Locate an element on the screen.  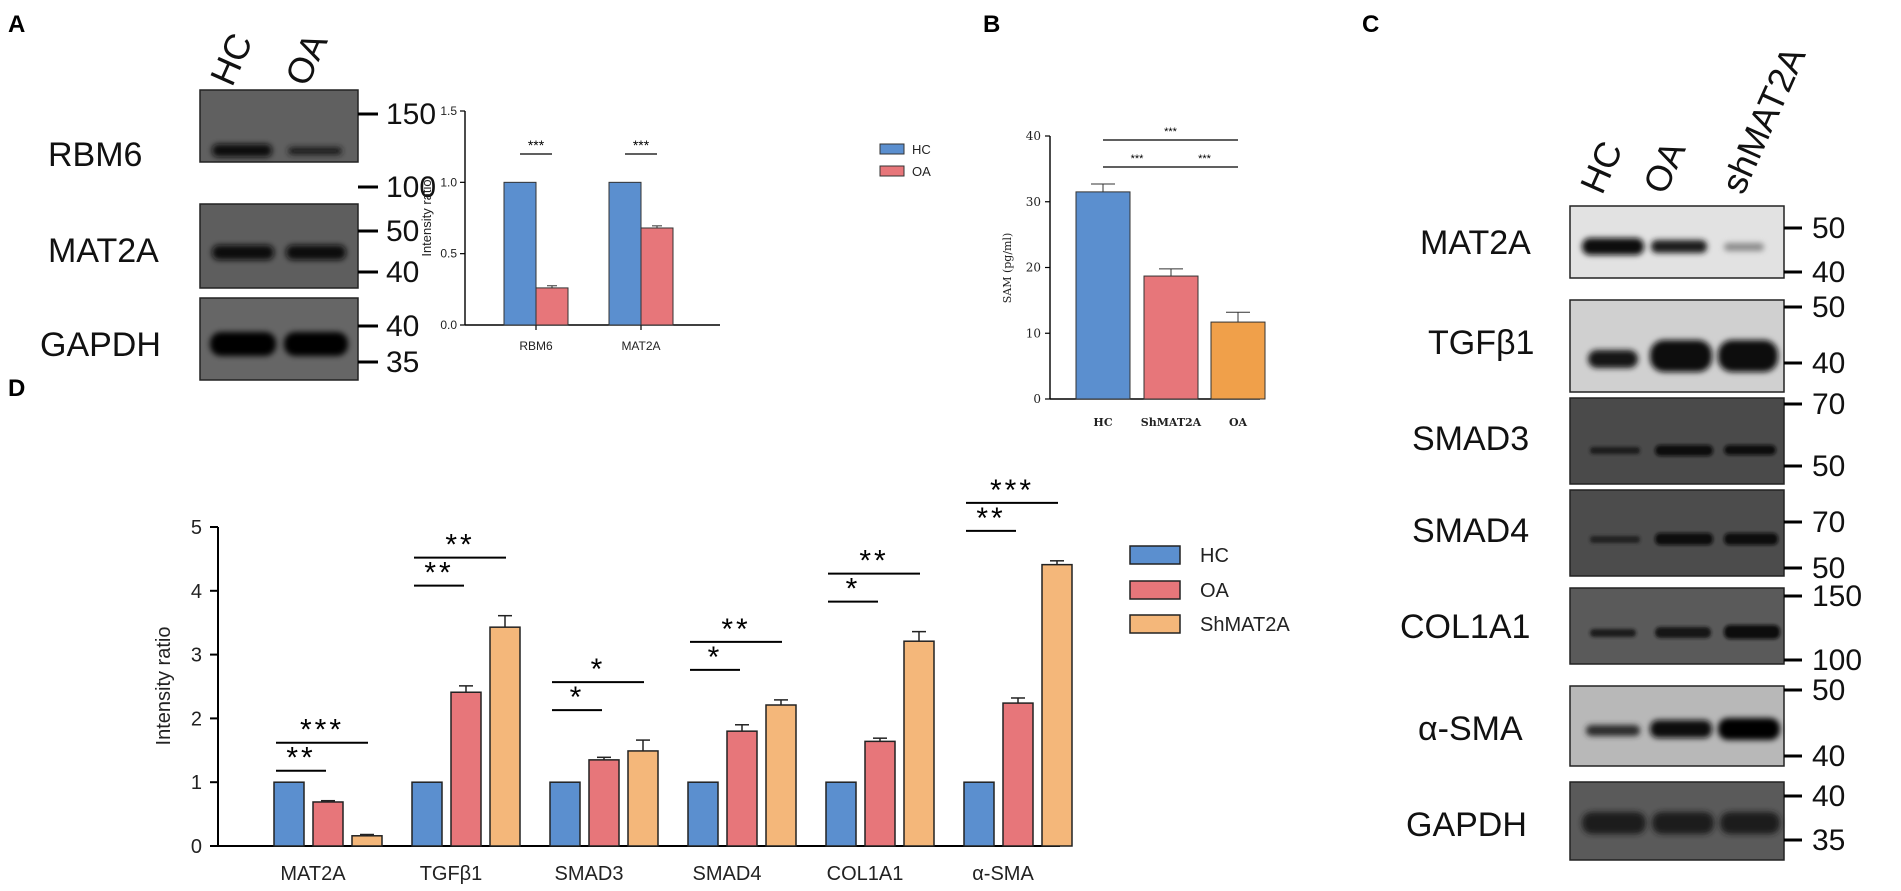
blot-label-smad4: SMAD4 is located at coordinates (1470, 531).